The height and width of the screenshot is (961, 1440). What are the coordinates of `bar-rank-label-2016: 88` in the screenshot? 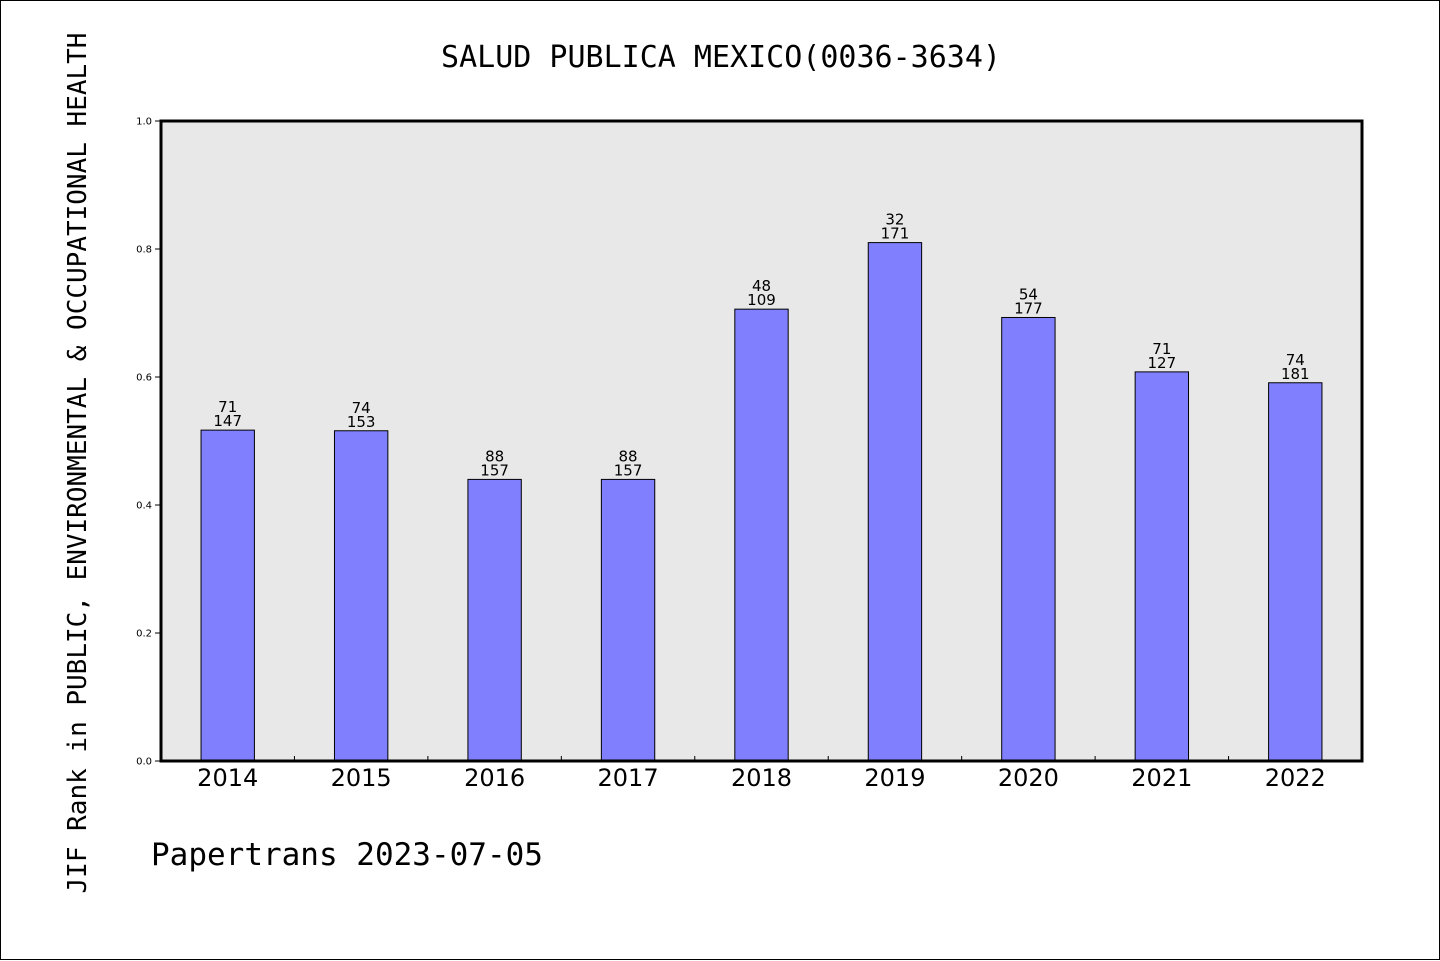 It's located at (494, 456).